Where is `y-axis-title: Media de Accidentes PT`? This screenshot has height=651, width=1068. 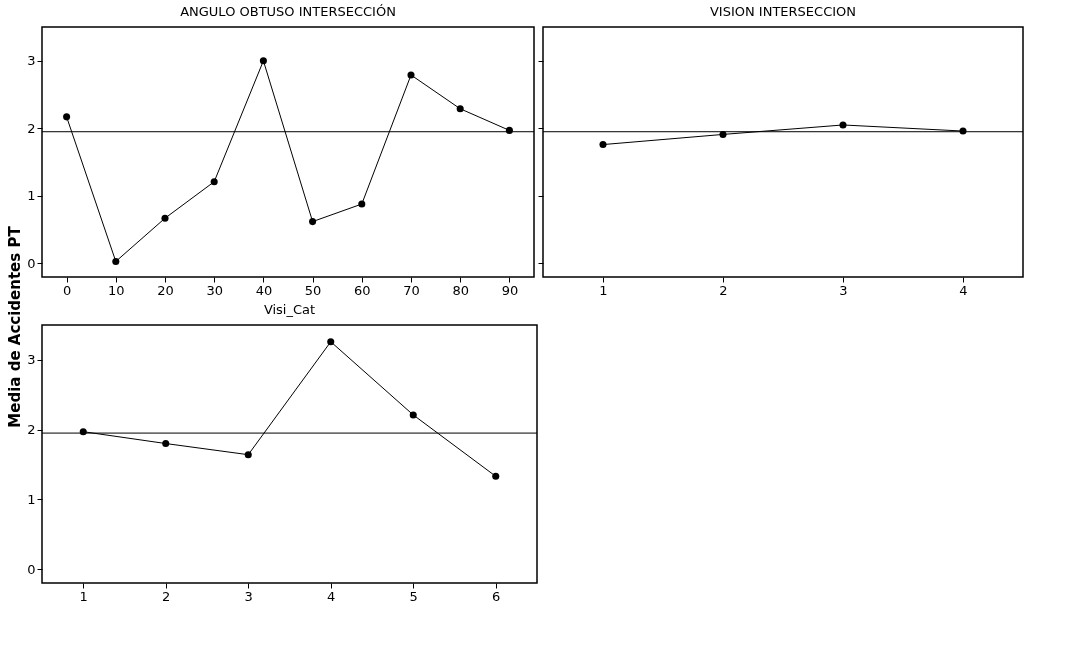
y-axis-title: Media de Accidentes PT is located at coordinates (15, 326).